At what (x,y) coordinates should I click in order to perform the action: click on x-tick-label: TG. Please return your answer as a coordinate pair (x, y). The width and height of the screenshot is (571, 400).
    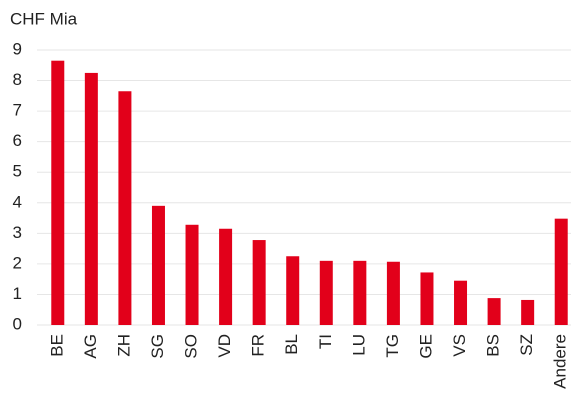
    Looking at the image, I should click on (392, 346).